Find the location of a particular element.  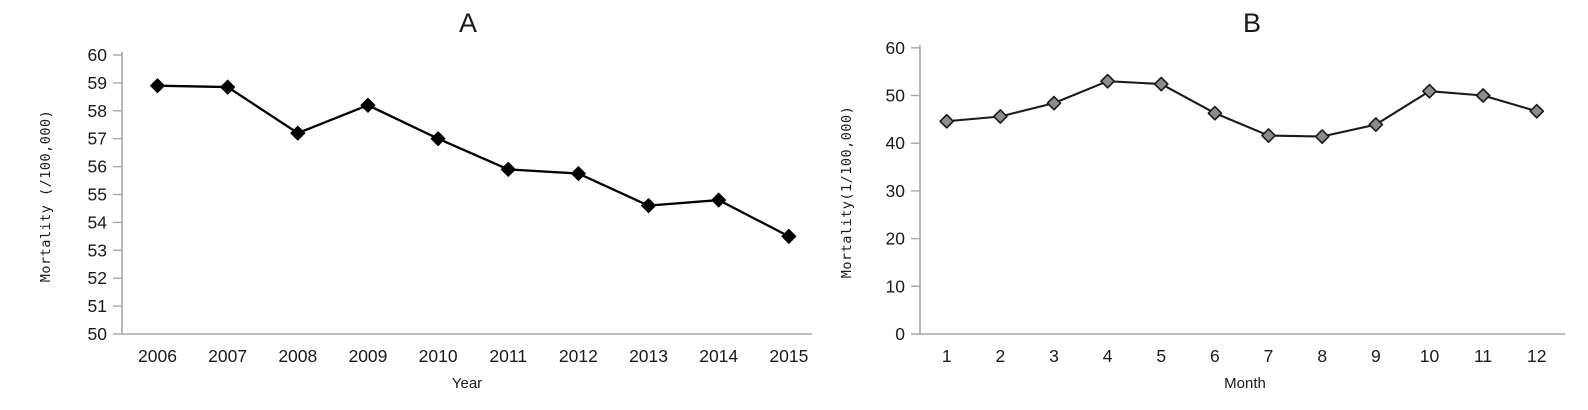

x-tick-label: 2008 is located at coordinates (297, 356).